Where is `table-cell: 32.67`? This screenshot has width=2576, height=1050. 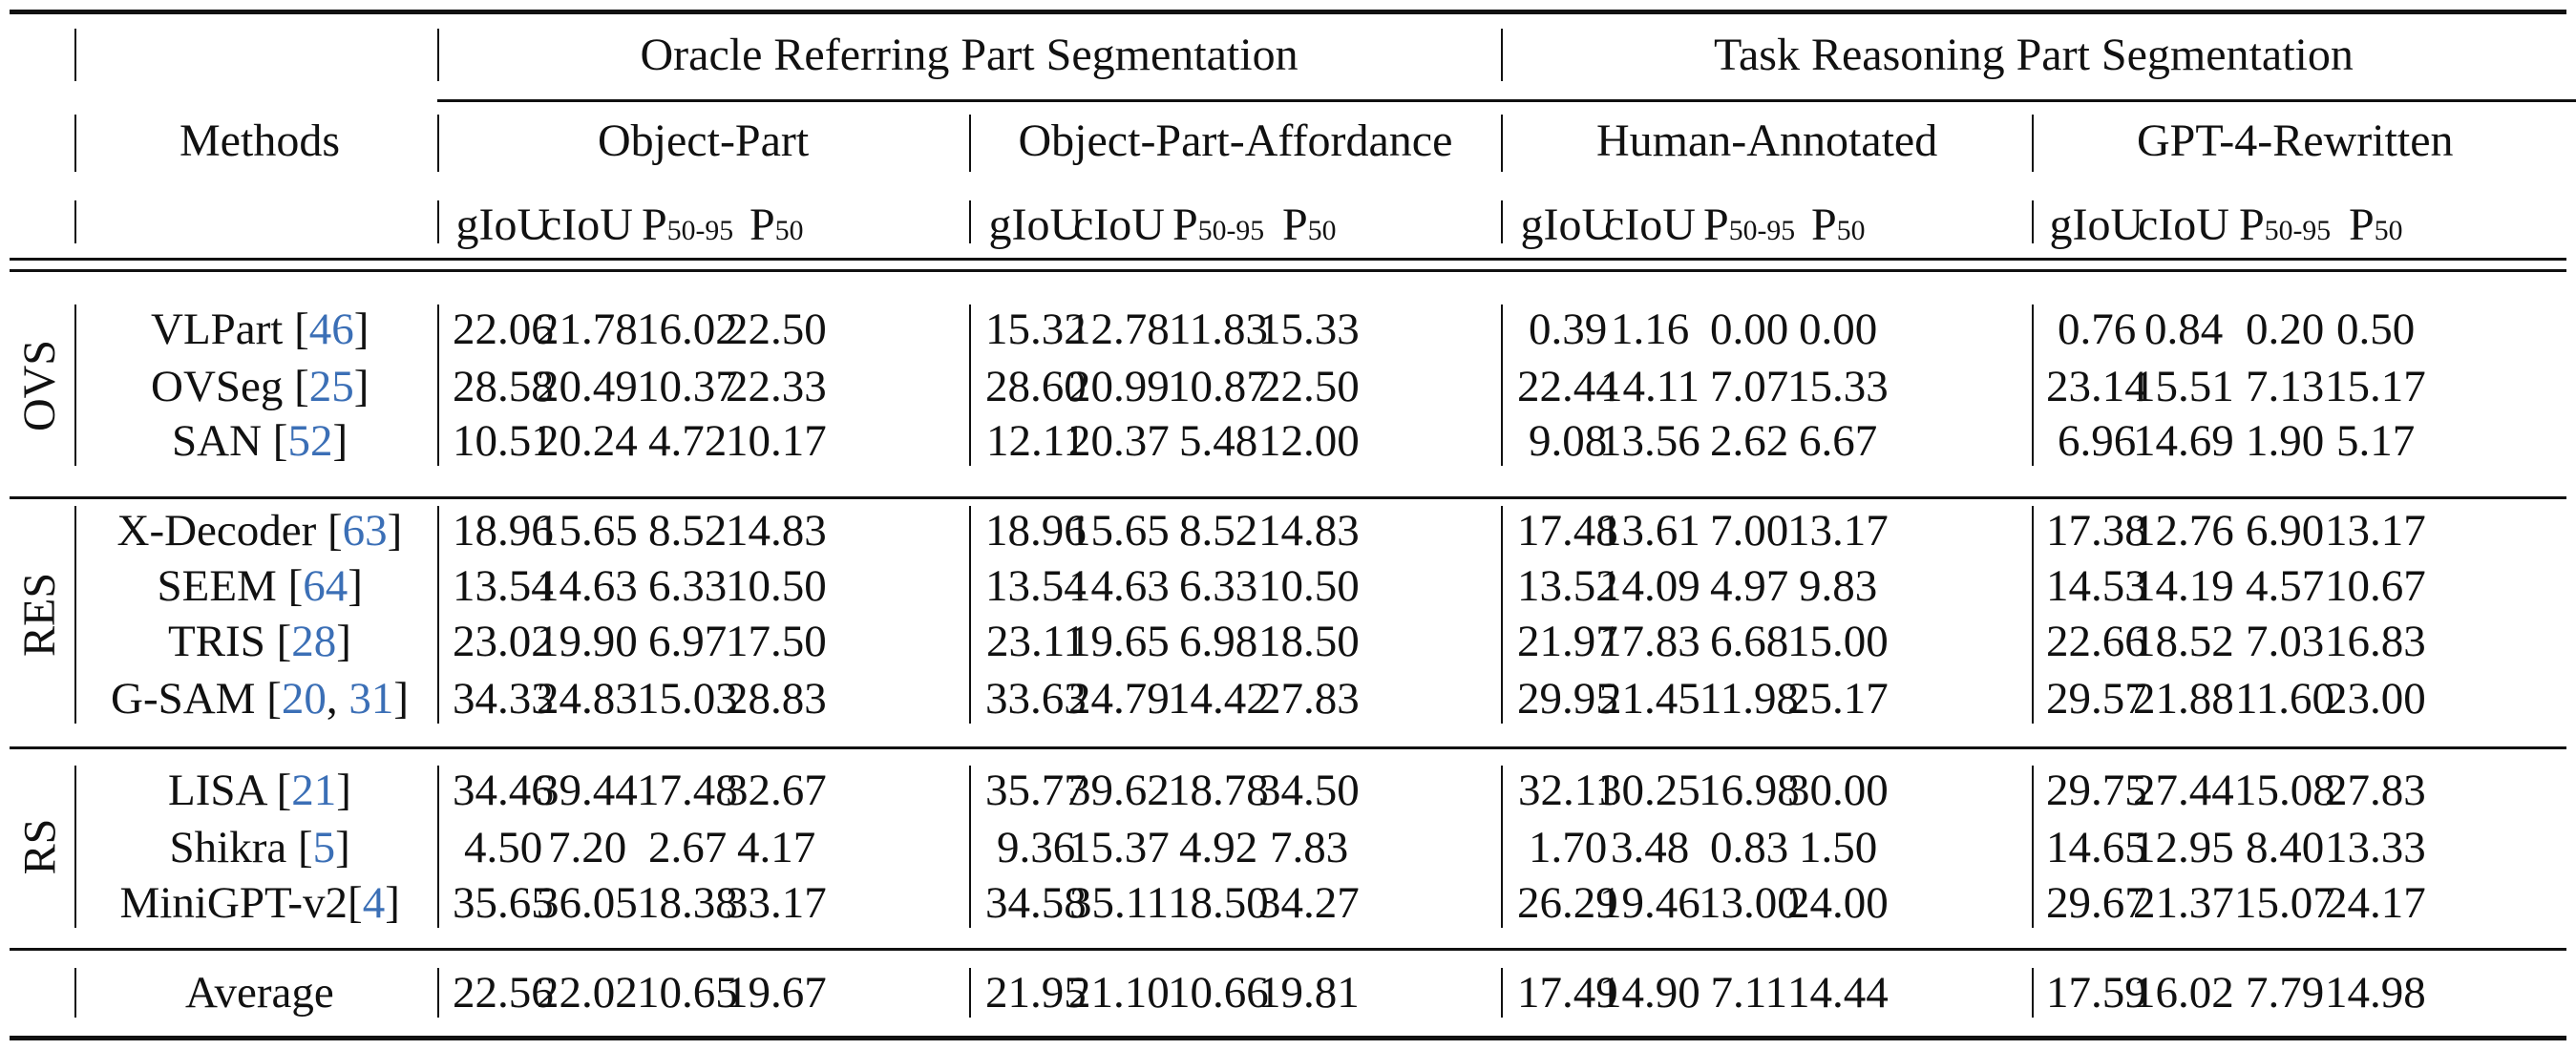 table-cell: 32.67 is located at coordinates (776, 790).